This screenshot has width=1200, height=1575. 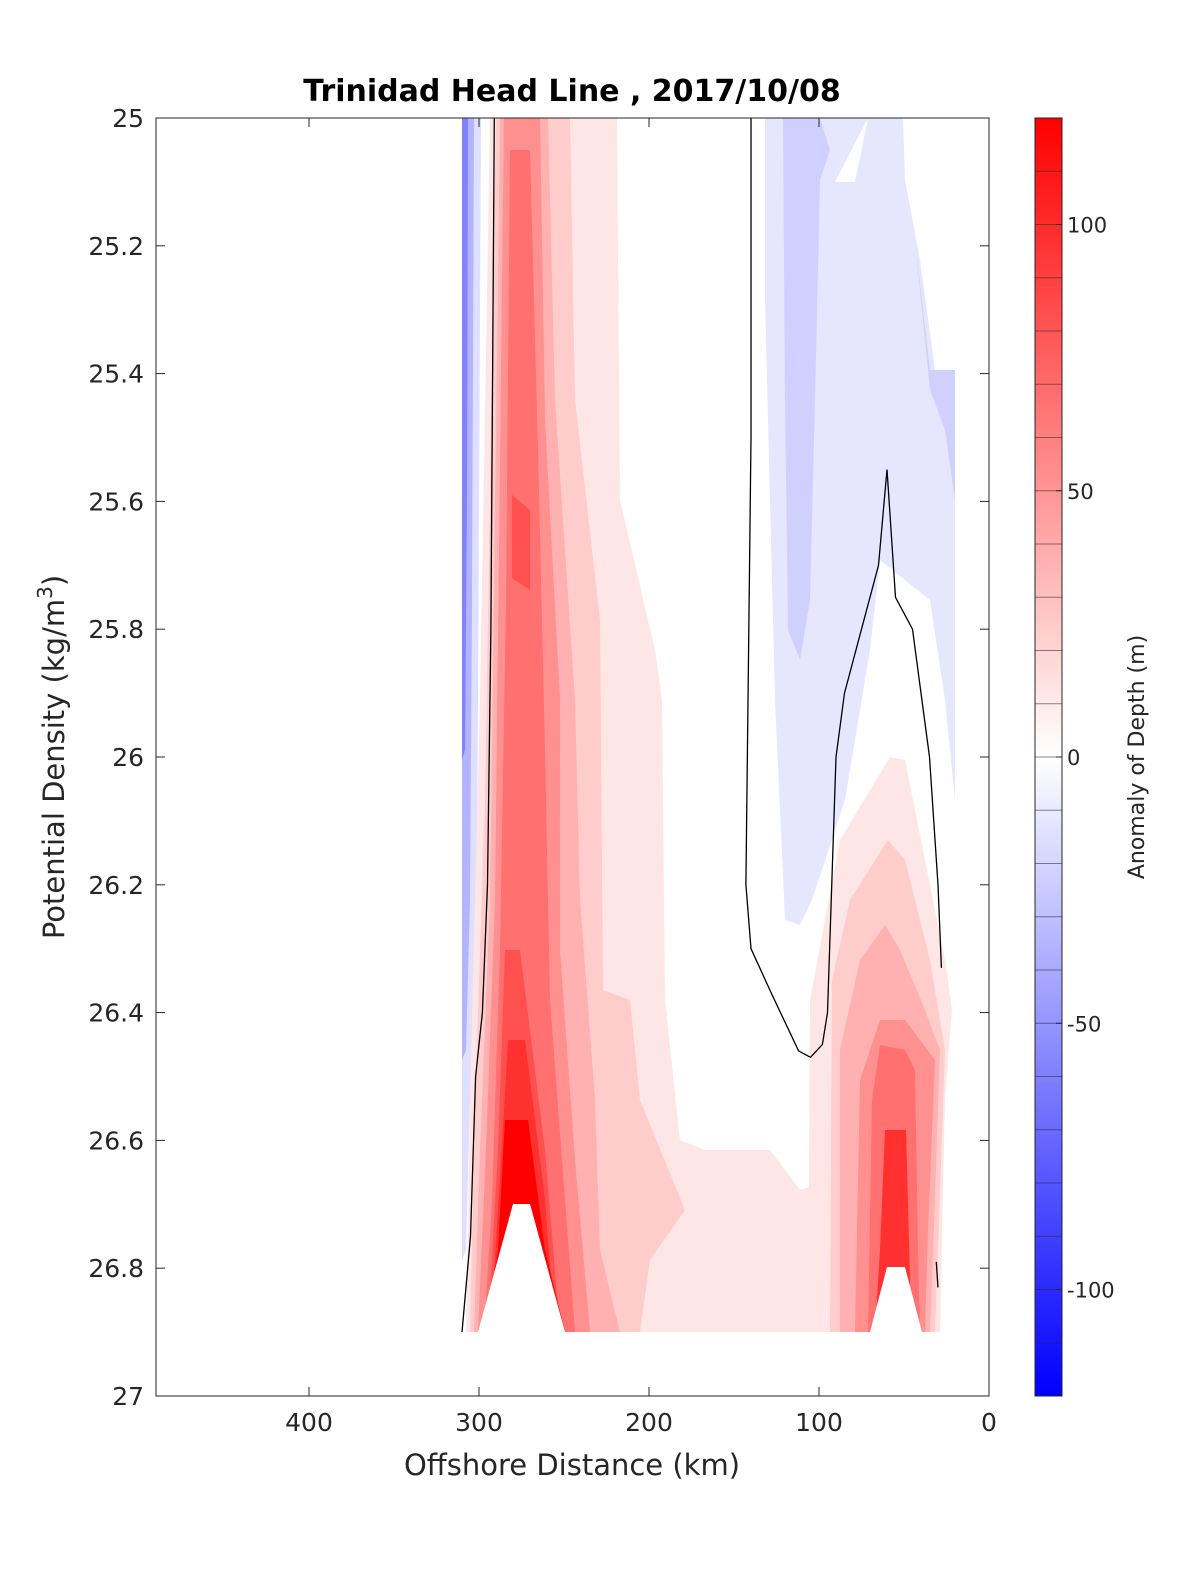 I want to click on field-negative-east-mid, so click(x=869, y=389).